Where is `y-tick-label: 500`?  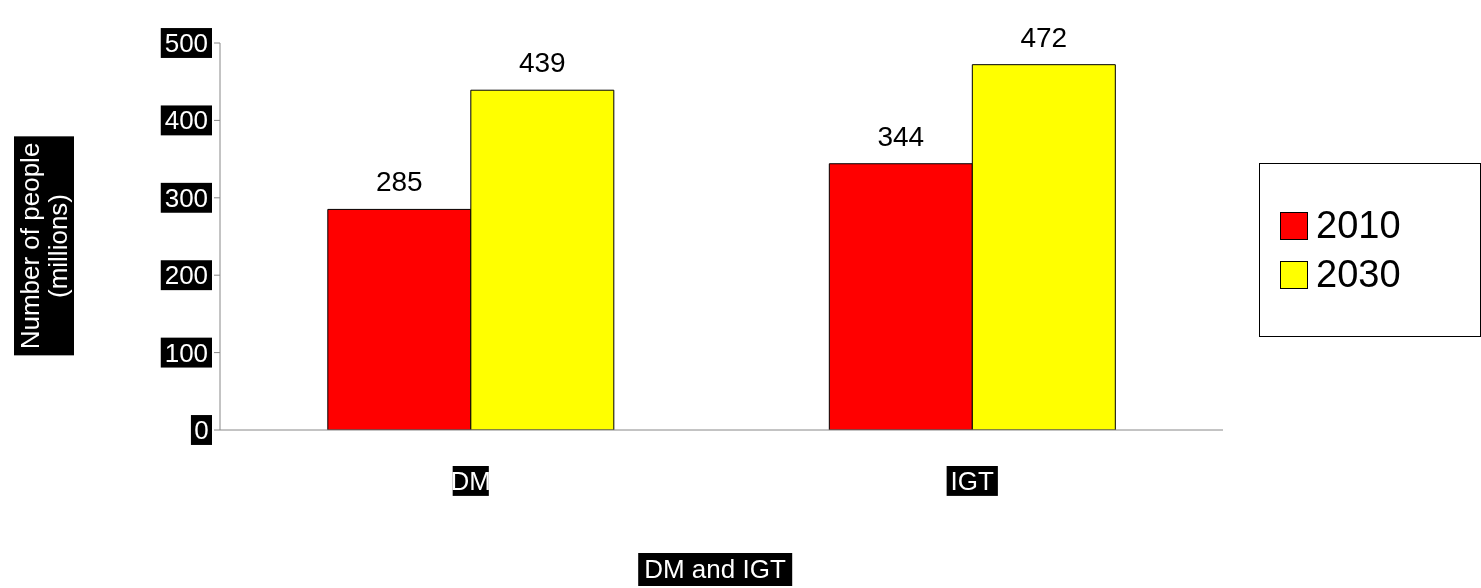 y-tick-label: 500 is located at coordinates (186, 43).